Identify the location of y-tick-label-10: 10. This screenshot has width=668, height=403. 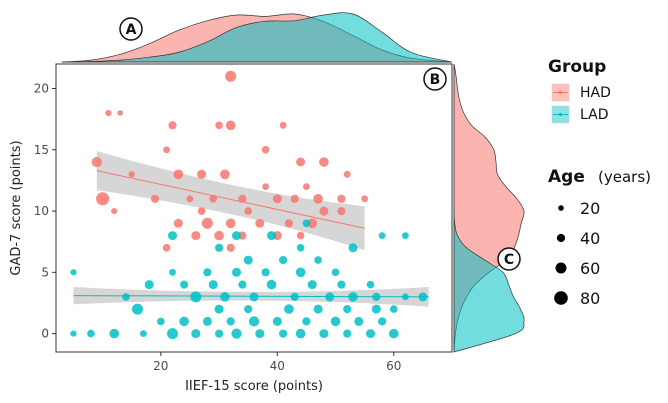
(41, 211).